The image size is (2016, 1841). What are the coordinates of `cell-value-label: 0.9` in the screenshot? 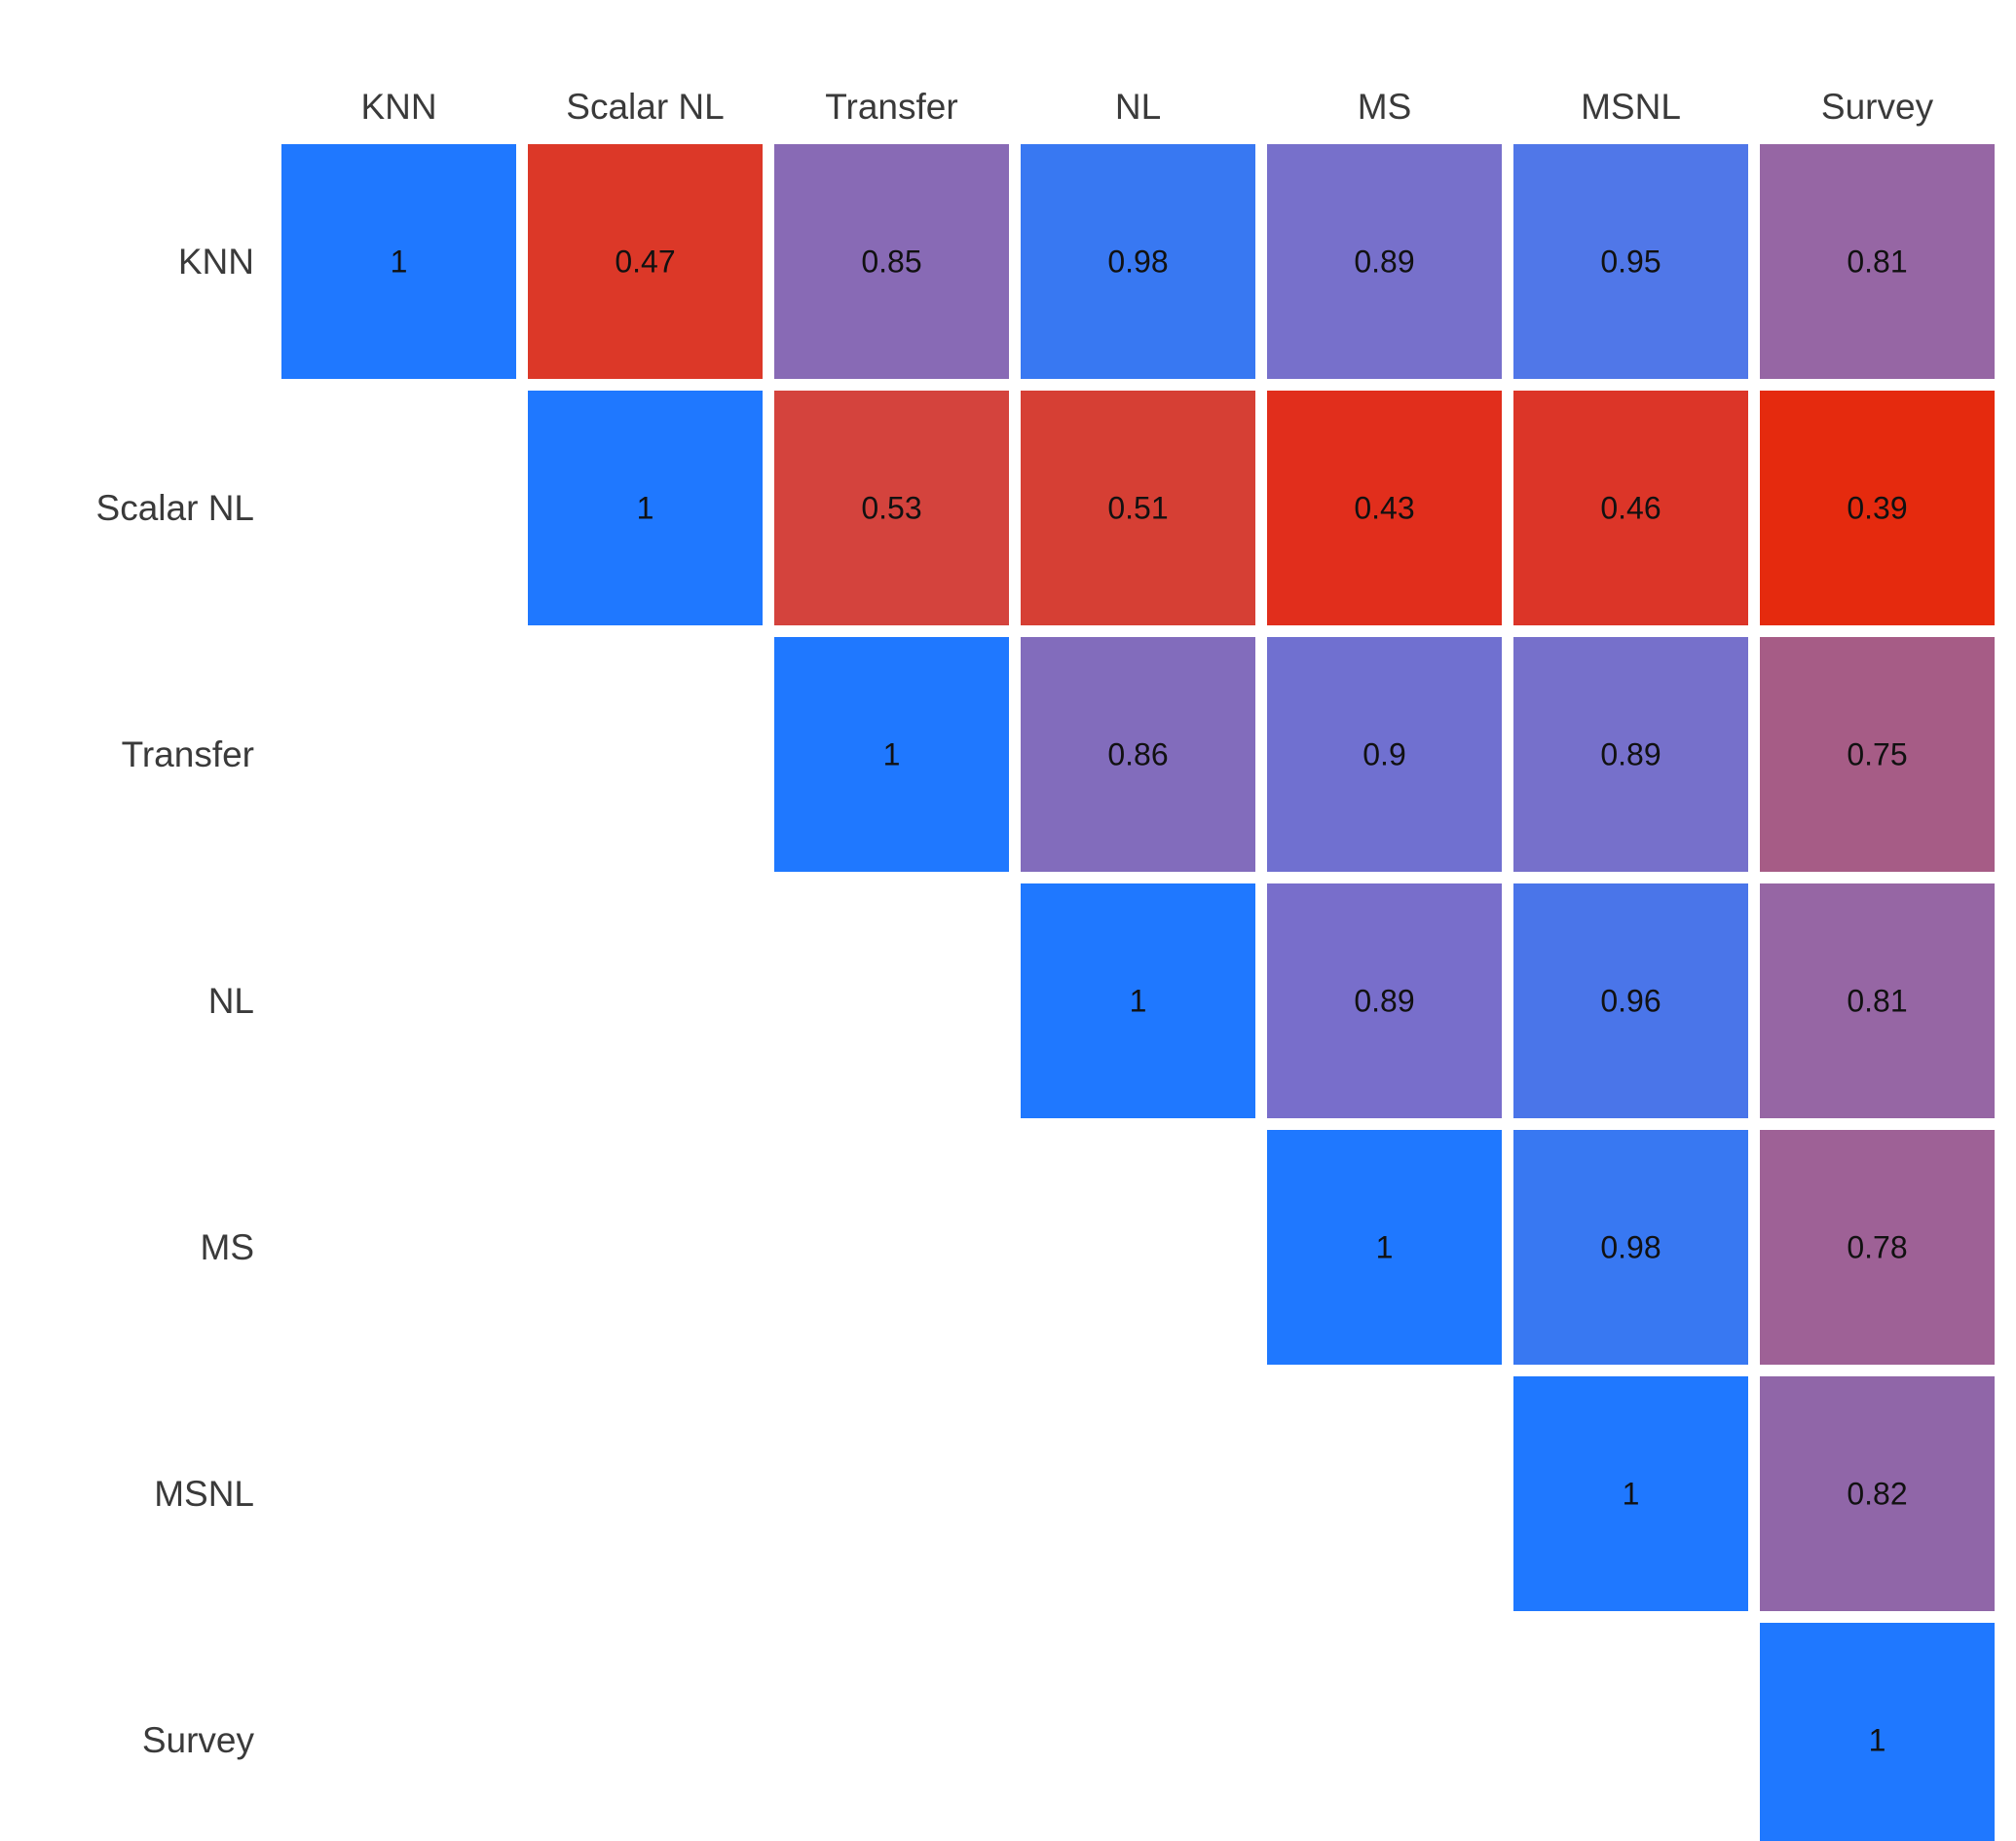 It's located at (1384, 754).